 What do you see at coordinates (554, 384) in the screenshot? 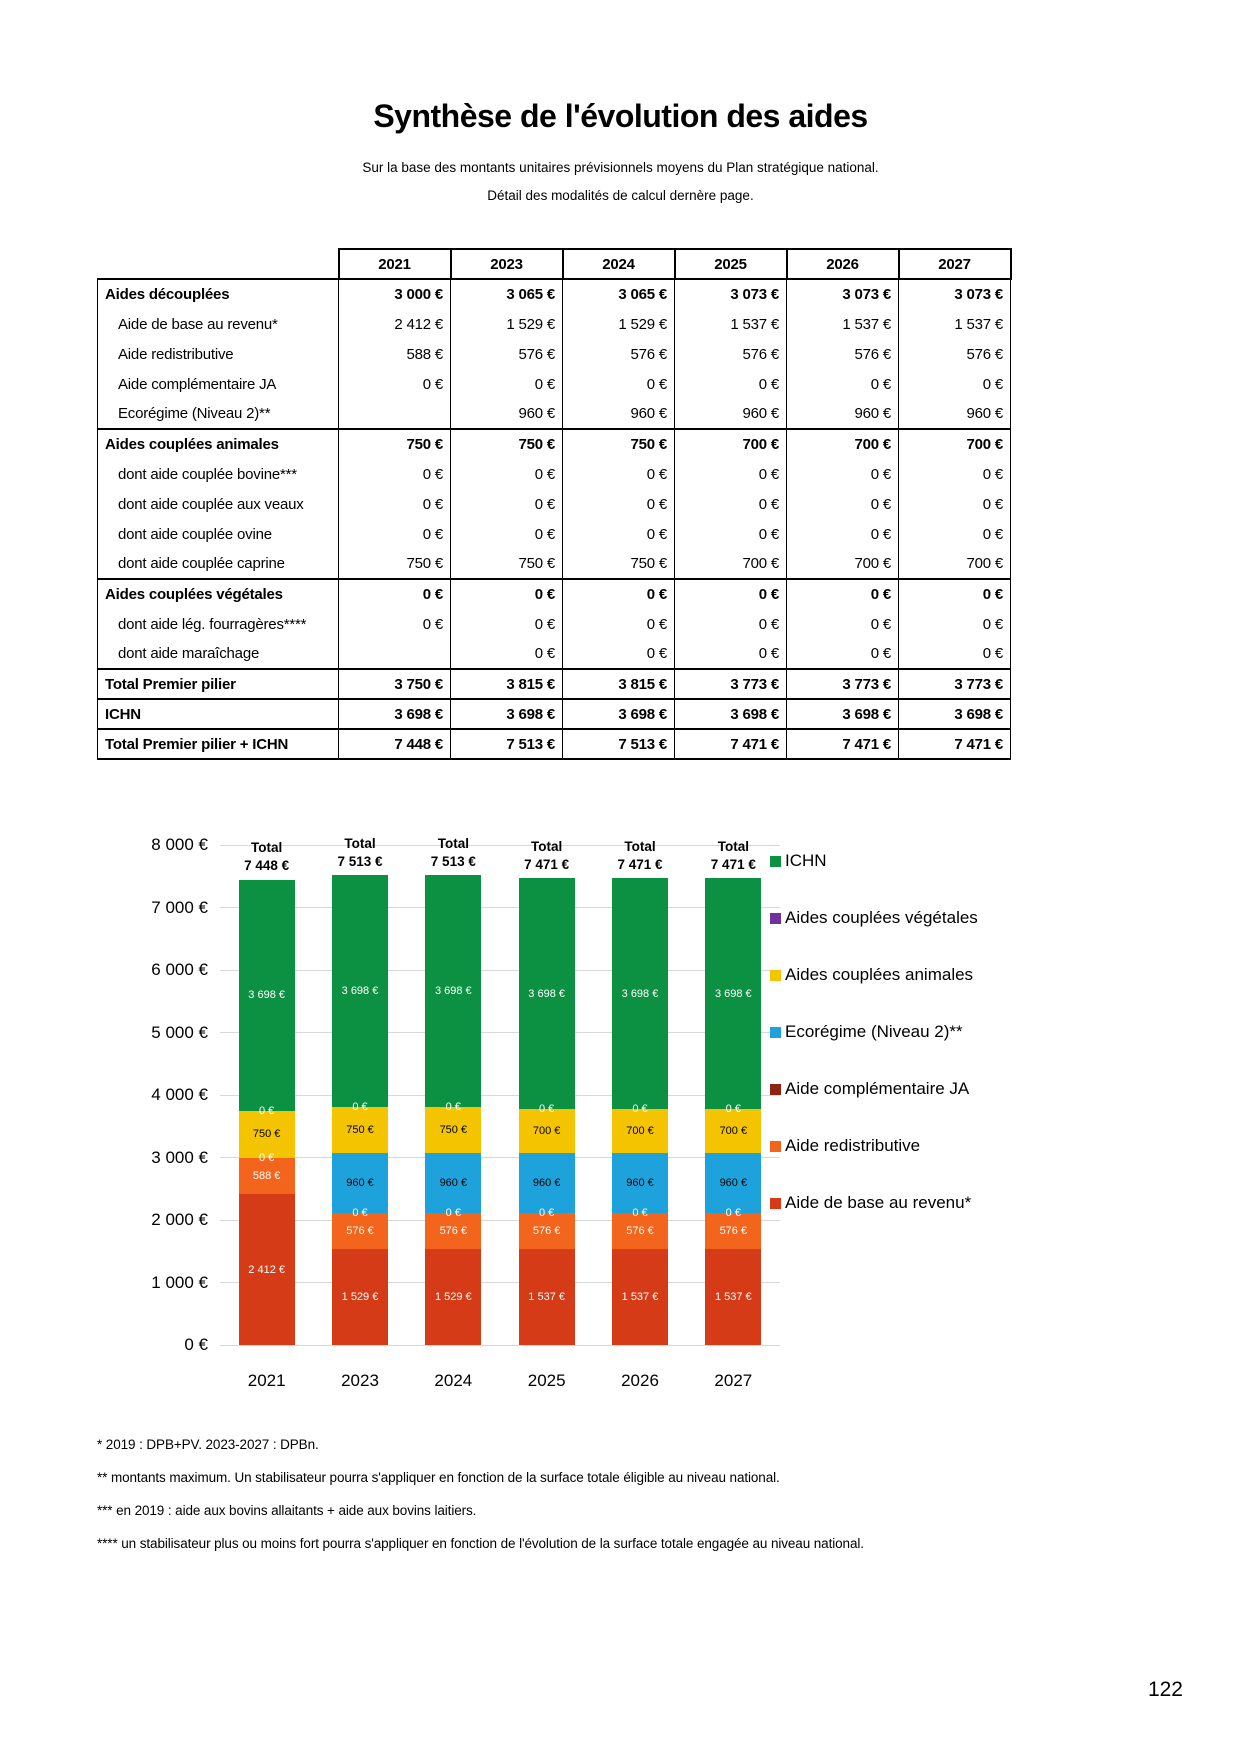
I see `table-row: Aide complémentaire JA 0 €0 €0 €0 €0 €0 €` at bounding box center [554, 384].